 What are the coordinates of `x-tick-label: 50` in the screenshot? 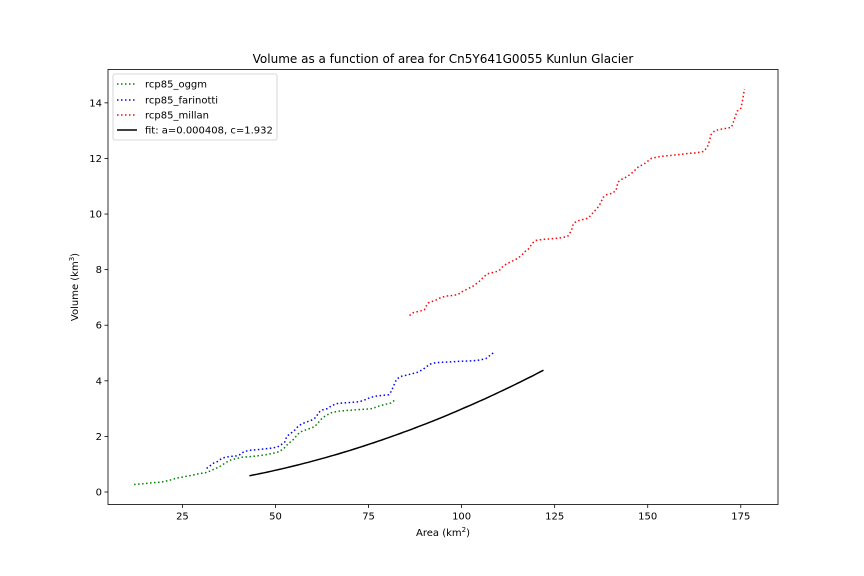 It's located at (275, 517).